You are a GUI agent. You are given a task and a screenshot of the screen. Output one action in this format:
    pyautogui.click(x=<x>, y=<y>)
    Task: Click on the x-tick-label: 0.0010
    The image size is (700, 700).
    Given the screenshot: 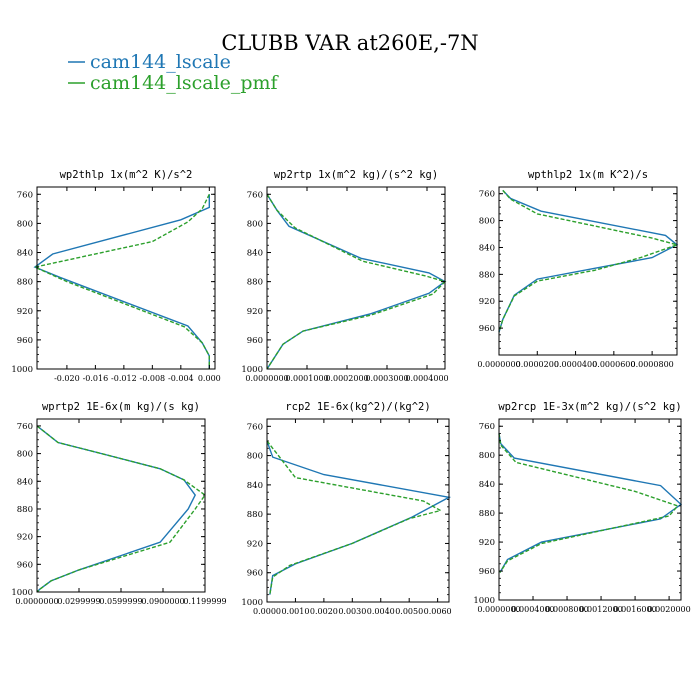 What is the action you would take?
    pyautogui.click(x=295, y=611)
    